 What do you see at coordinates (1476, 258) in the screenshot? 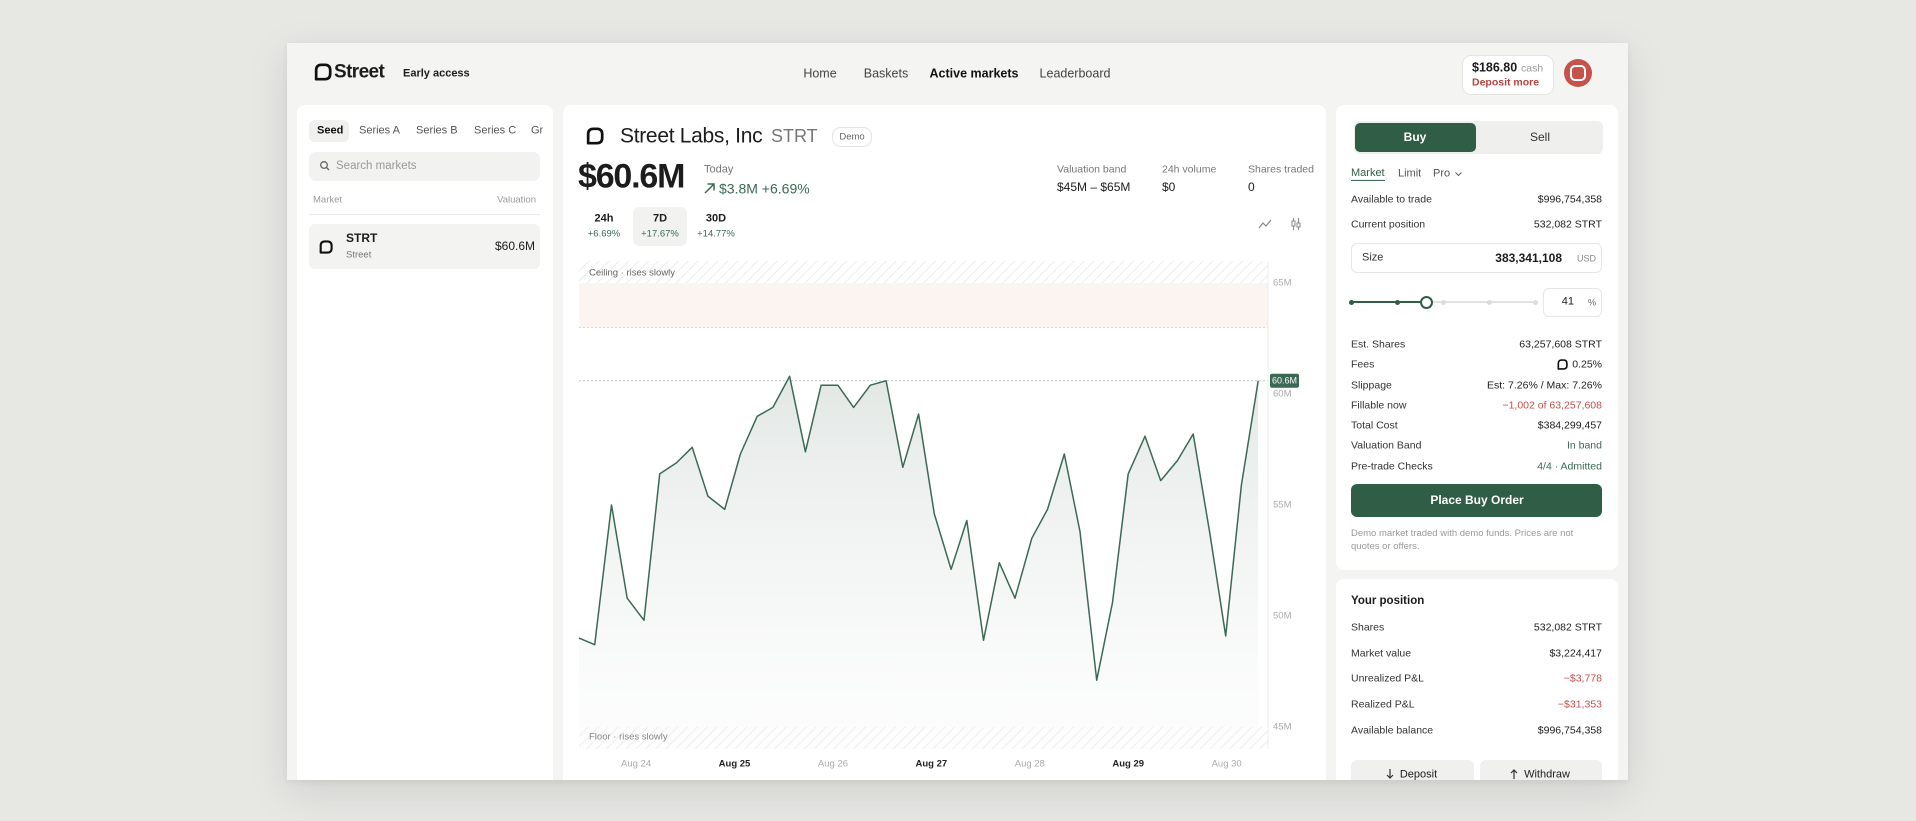
I see `size-box` at bounding box center [1476, 258].